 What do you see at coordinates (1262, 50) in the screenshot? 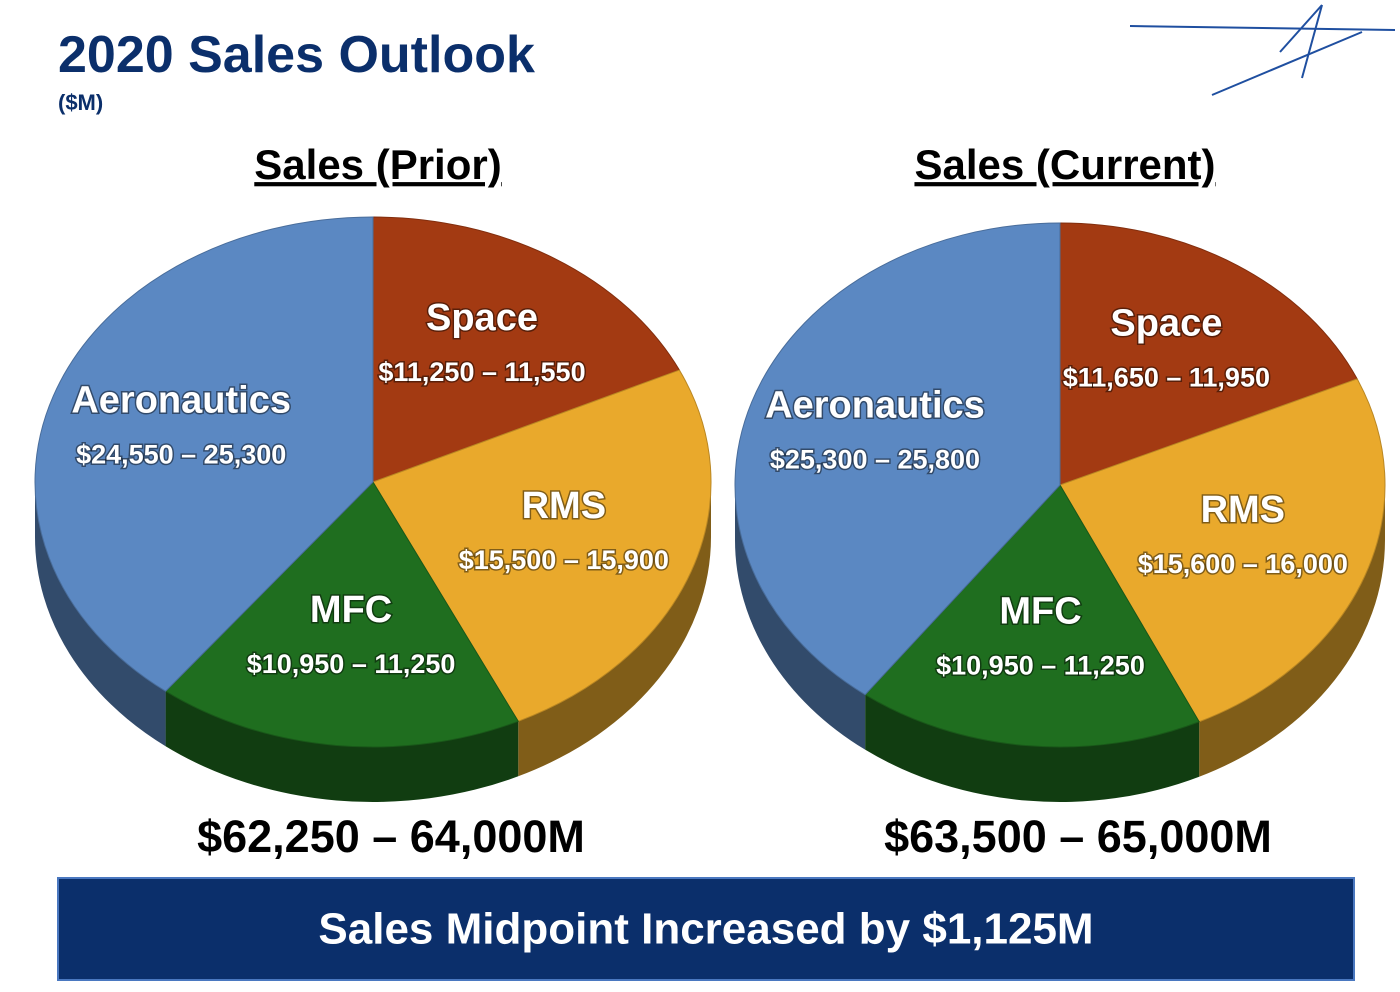
I see `logo` at bounding box center [1262, 50].